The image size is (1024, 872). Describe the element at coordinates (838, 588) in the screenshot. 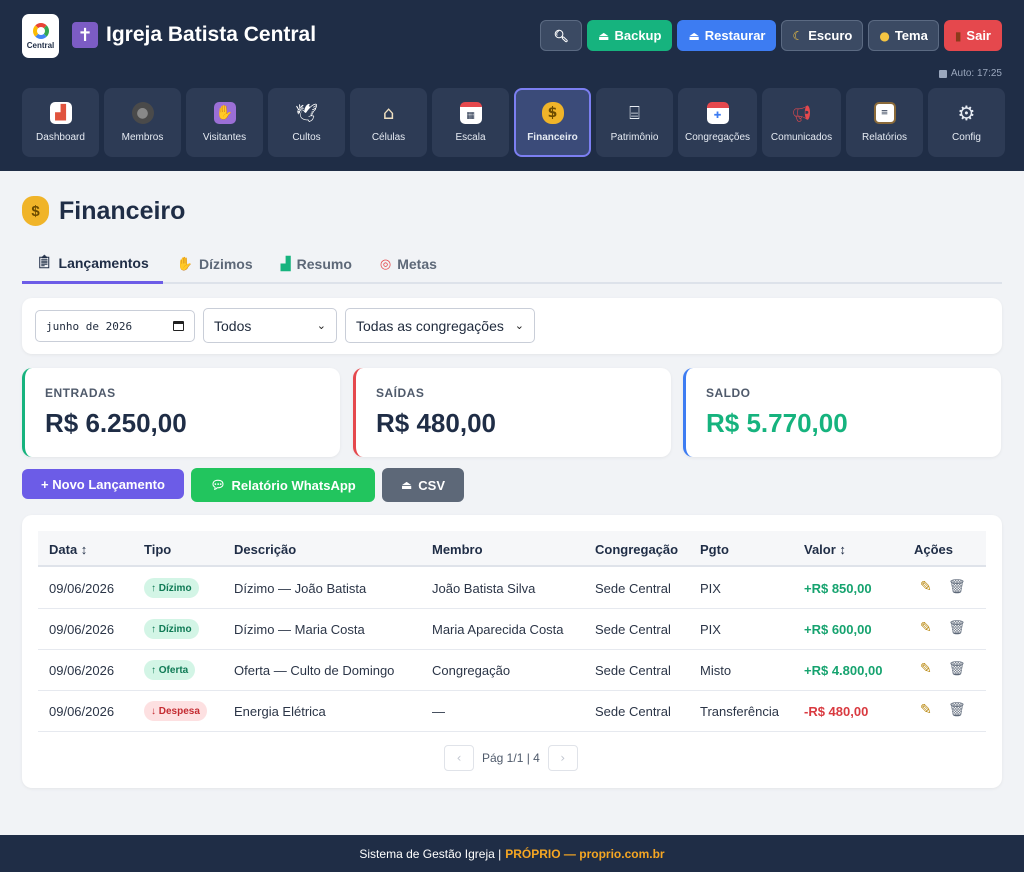

I see `cell-value: +R$ 850,00` at that location.